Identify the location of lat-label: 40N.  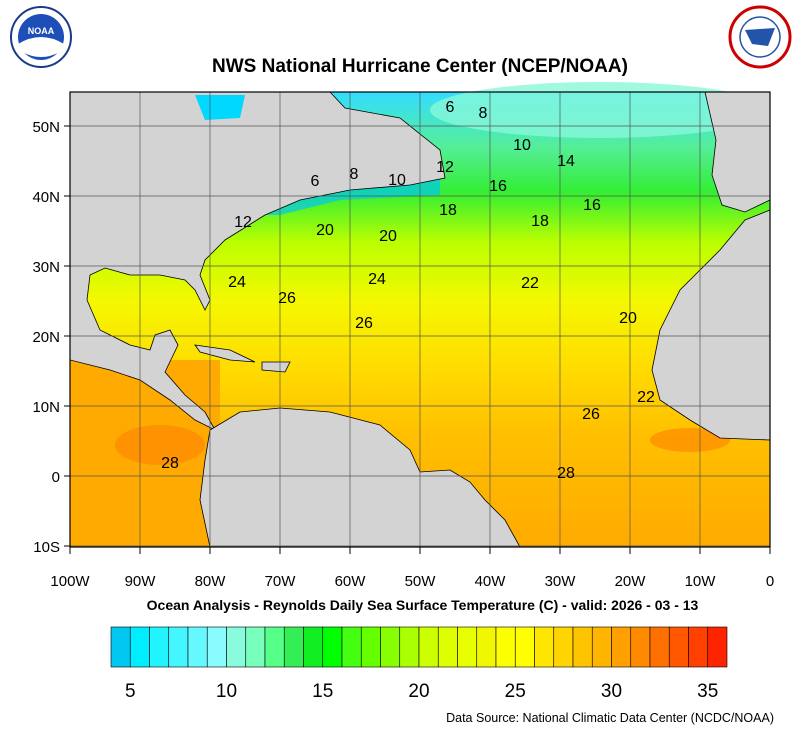
(46, 197).